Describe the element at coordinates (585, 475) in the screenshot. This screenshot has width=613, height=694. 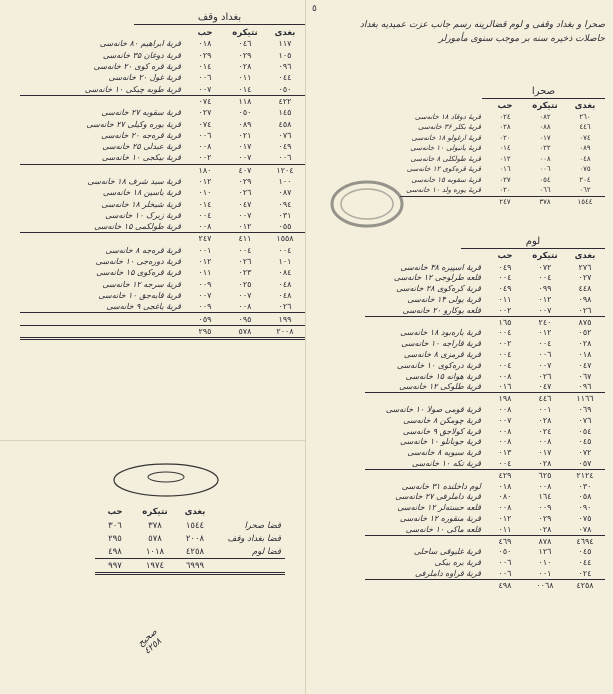
I see `amount: ٢١٢٤` at that location.